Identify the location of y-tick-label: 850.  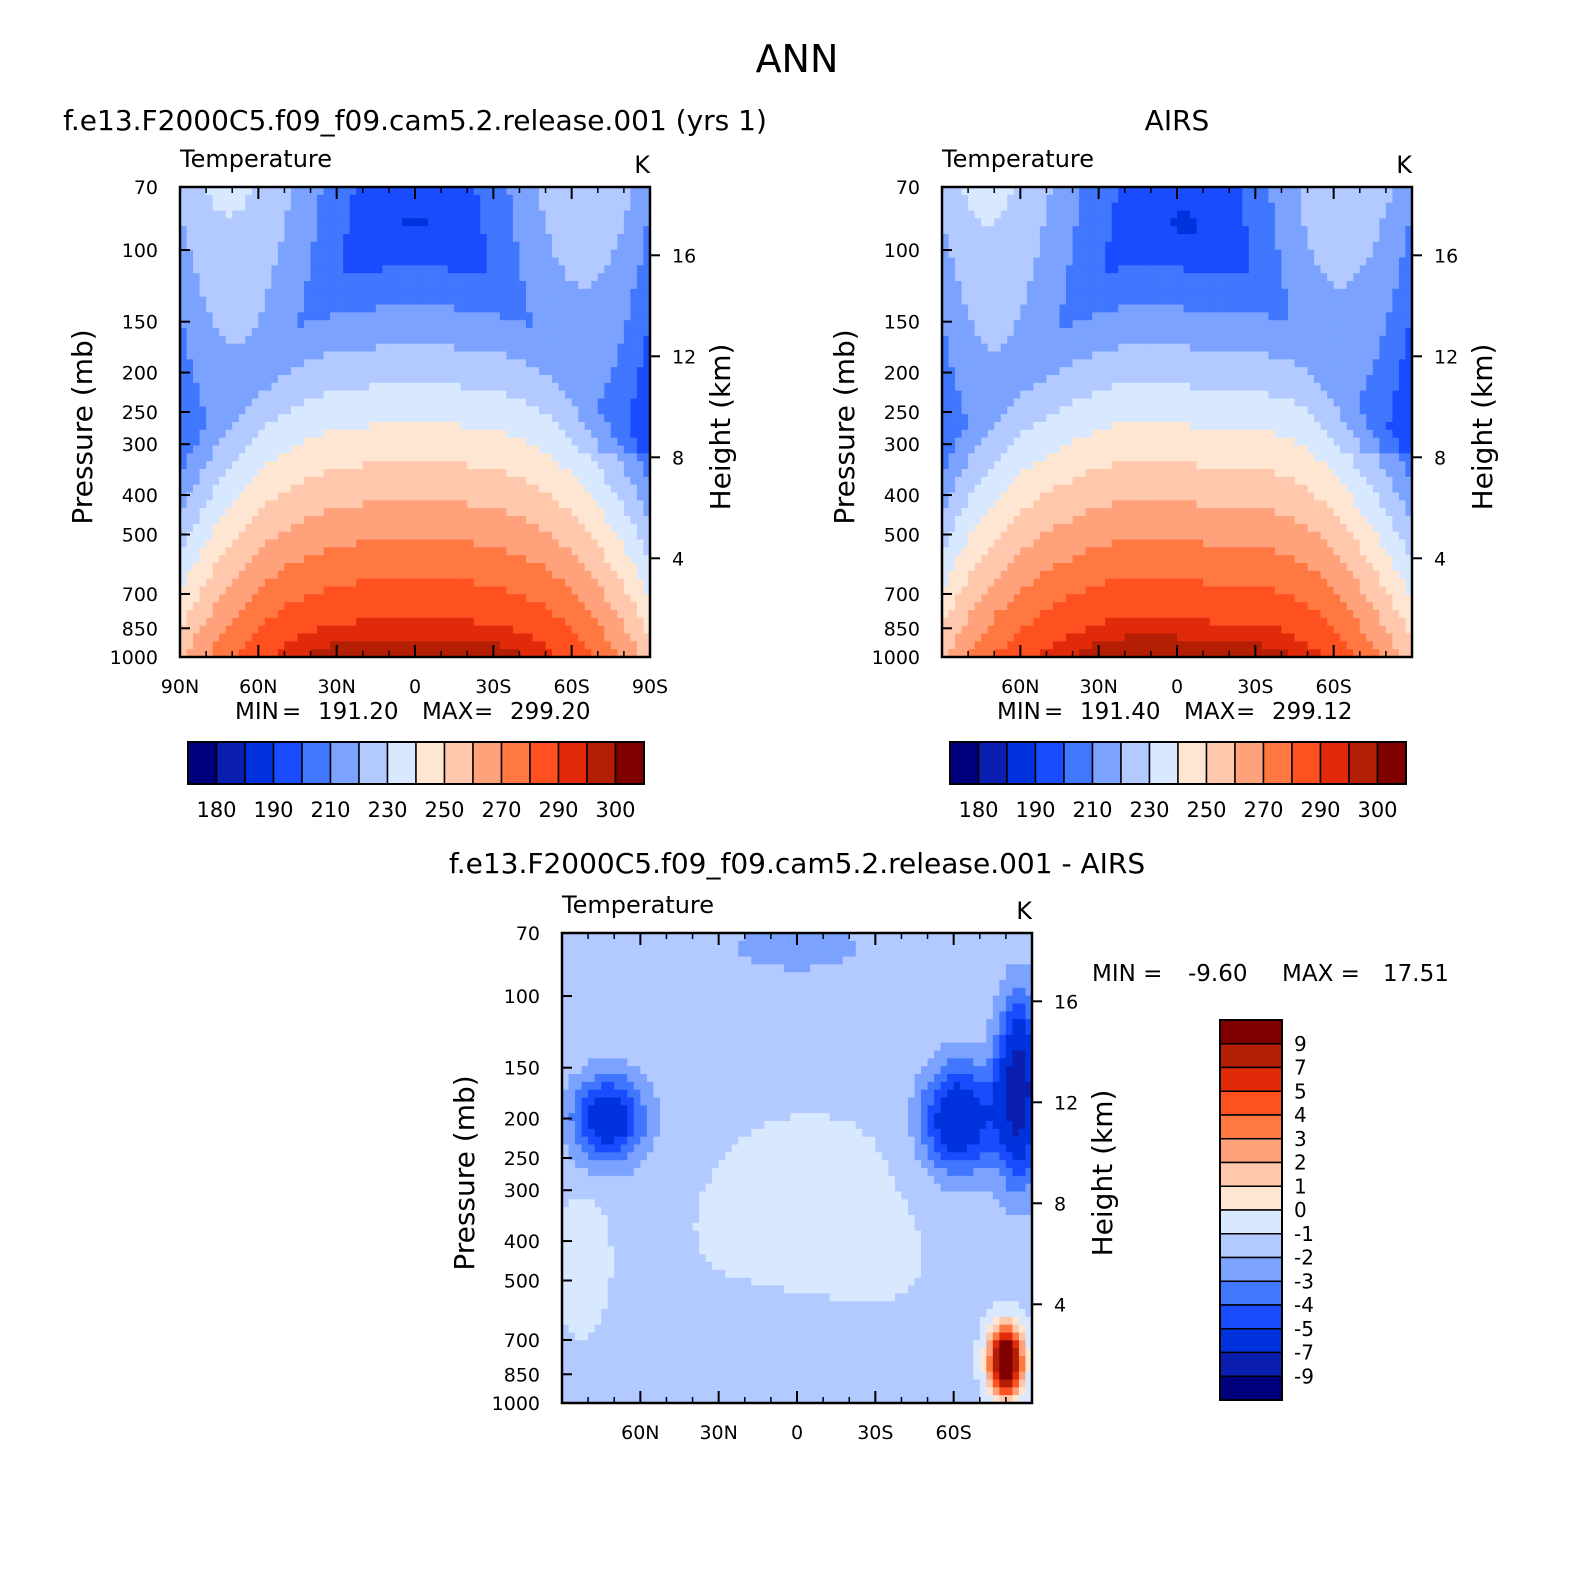
(140, 629).